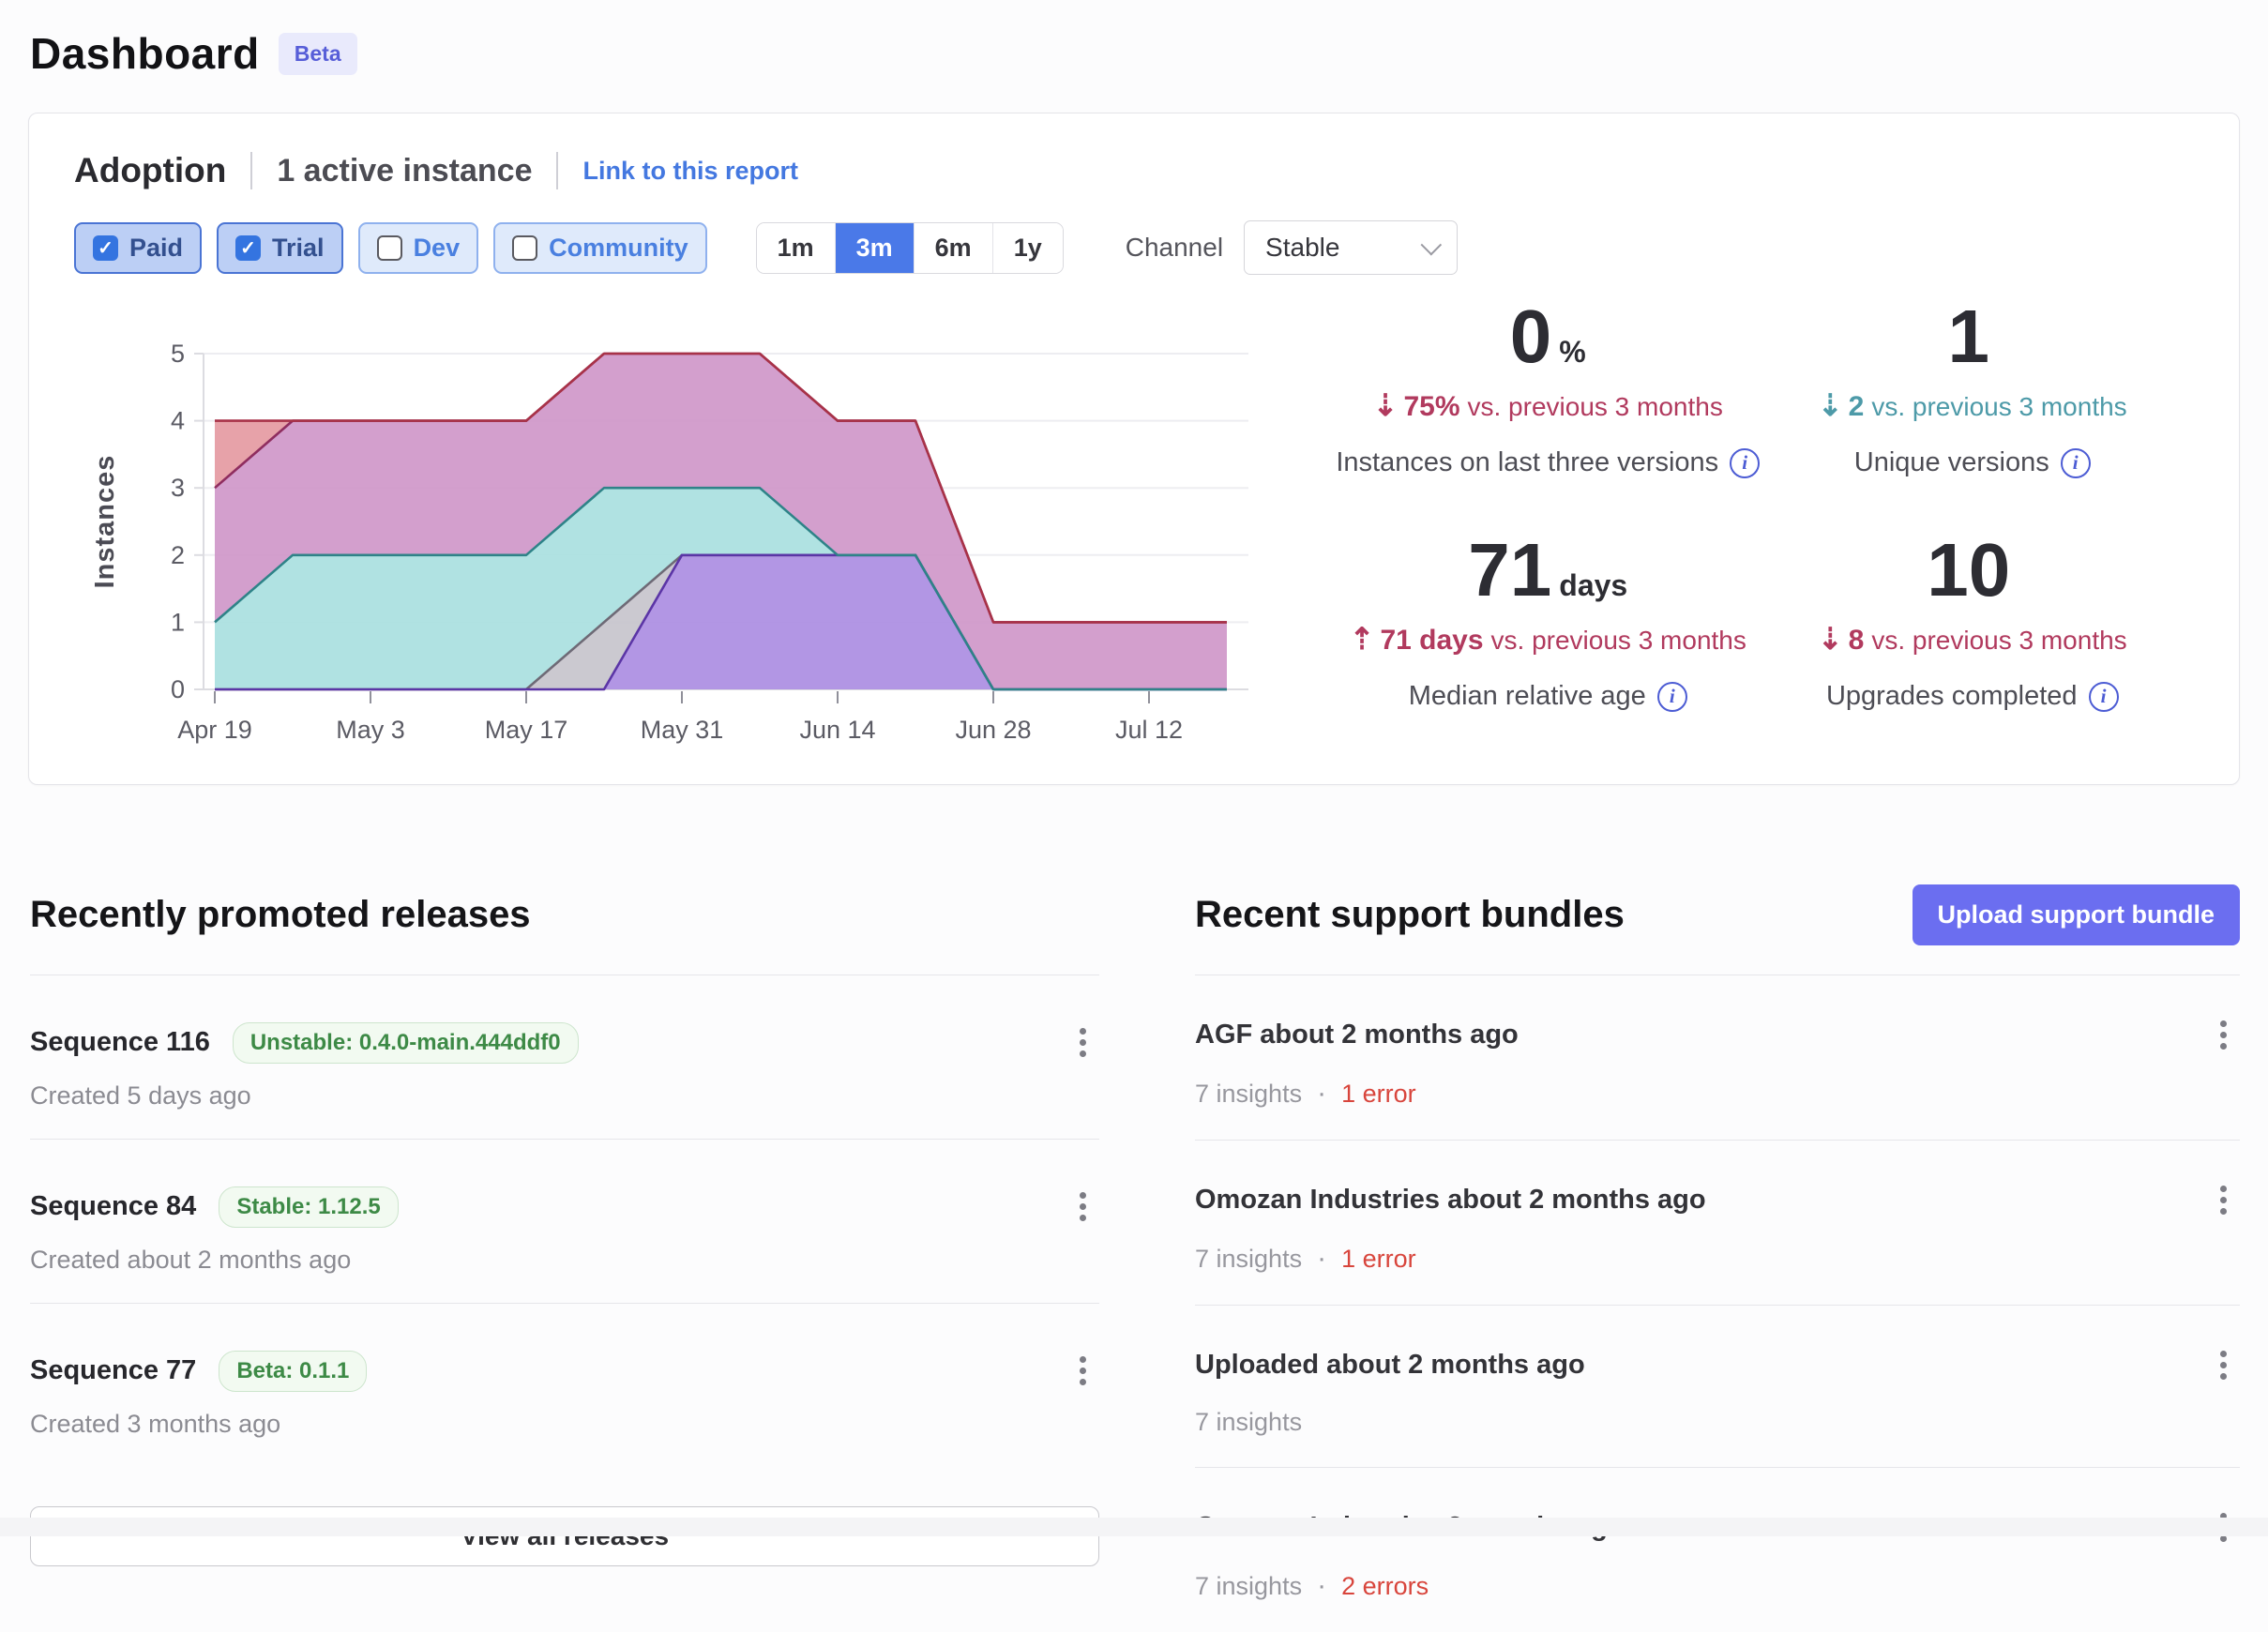  What do you see at coordinates (796, 247) in the screenshot?
I see `range-1m: 1m` at bounding box center [796, 247].